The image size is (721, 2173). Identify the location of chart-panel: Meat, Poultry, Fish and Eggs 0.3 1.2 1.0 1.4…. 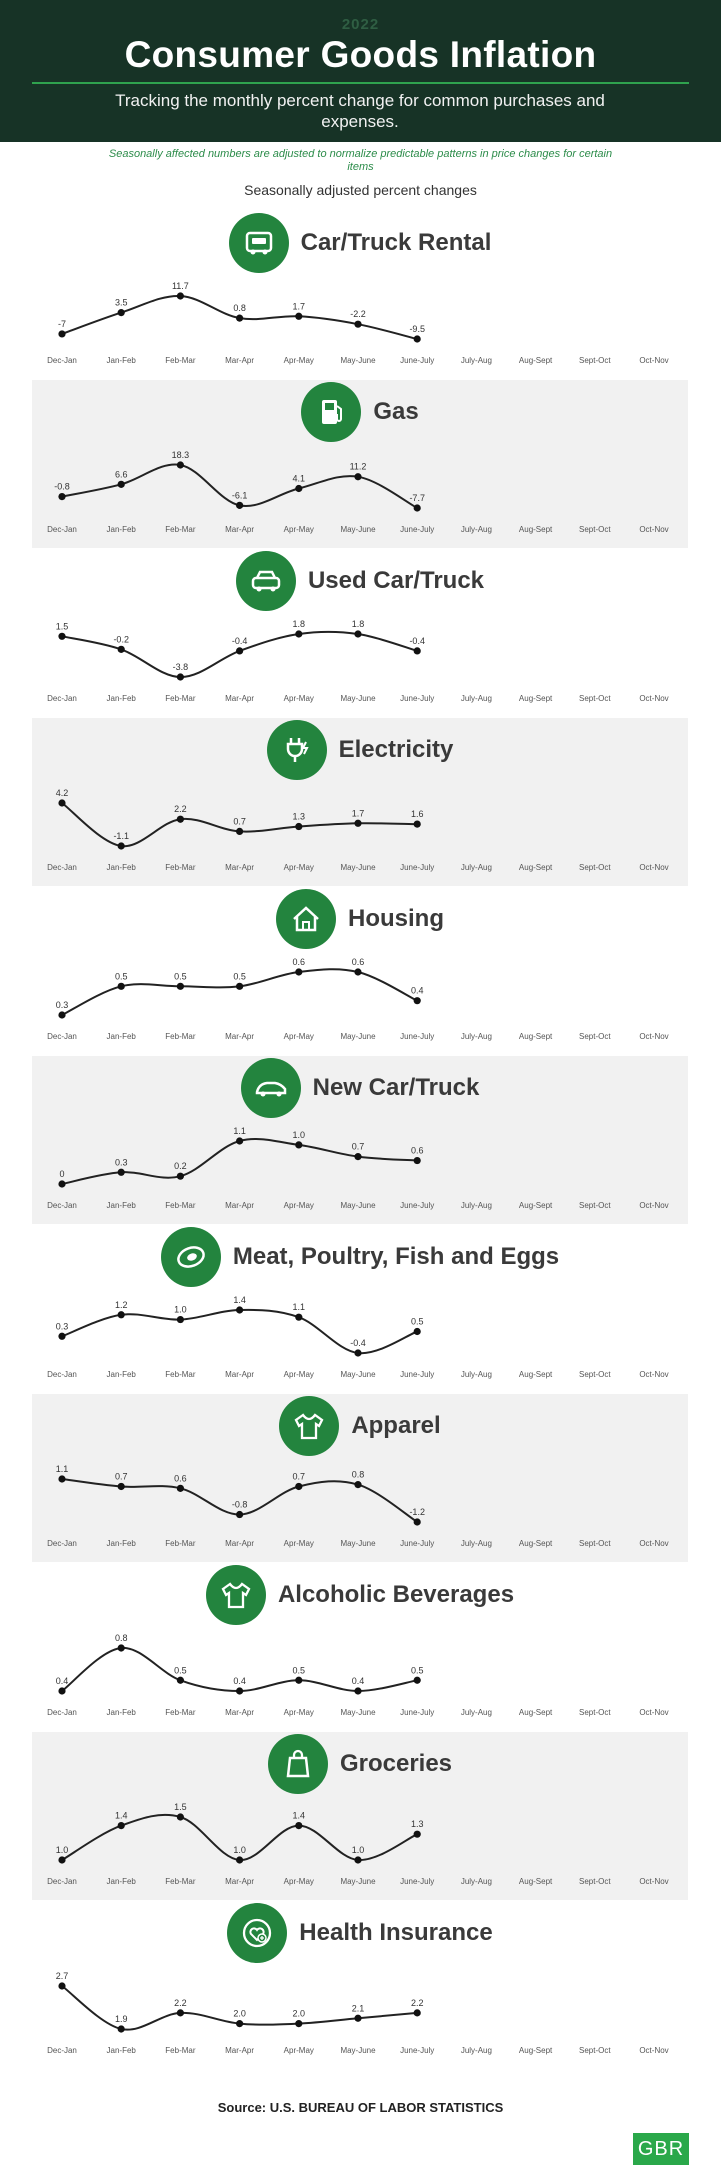
(360, 1309).